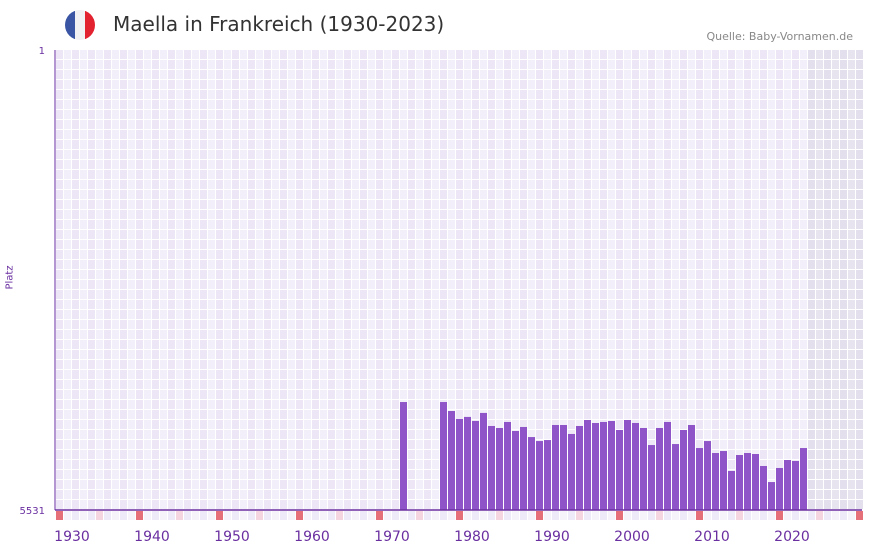 Image resolution: width=873 pixels, height=552 pixels. What do you see at coordinates (792, 537) in the screenshot?
I see `x-tick-label: 2020` at bounding box center [792, 537].